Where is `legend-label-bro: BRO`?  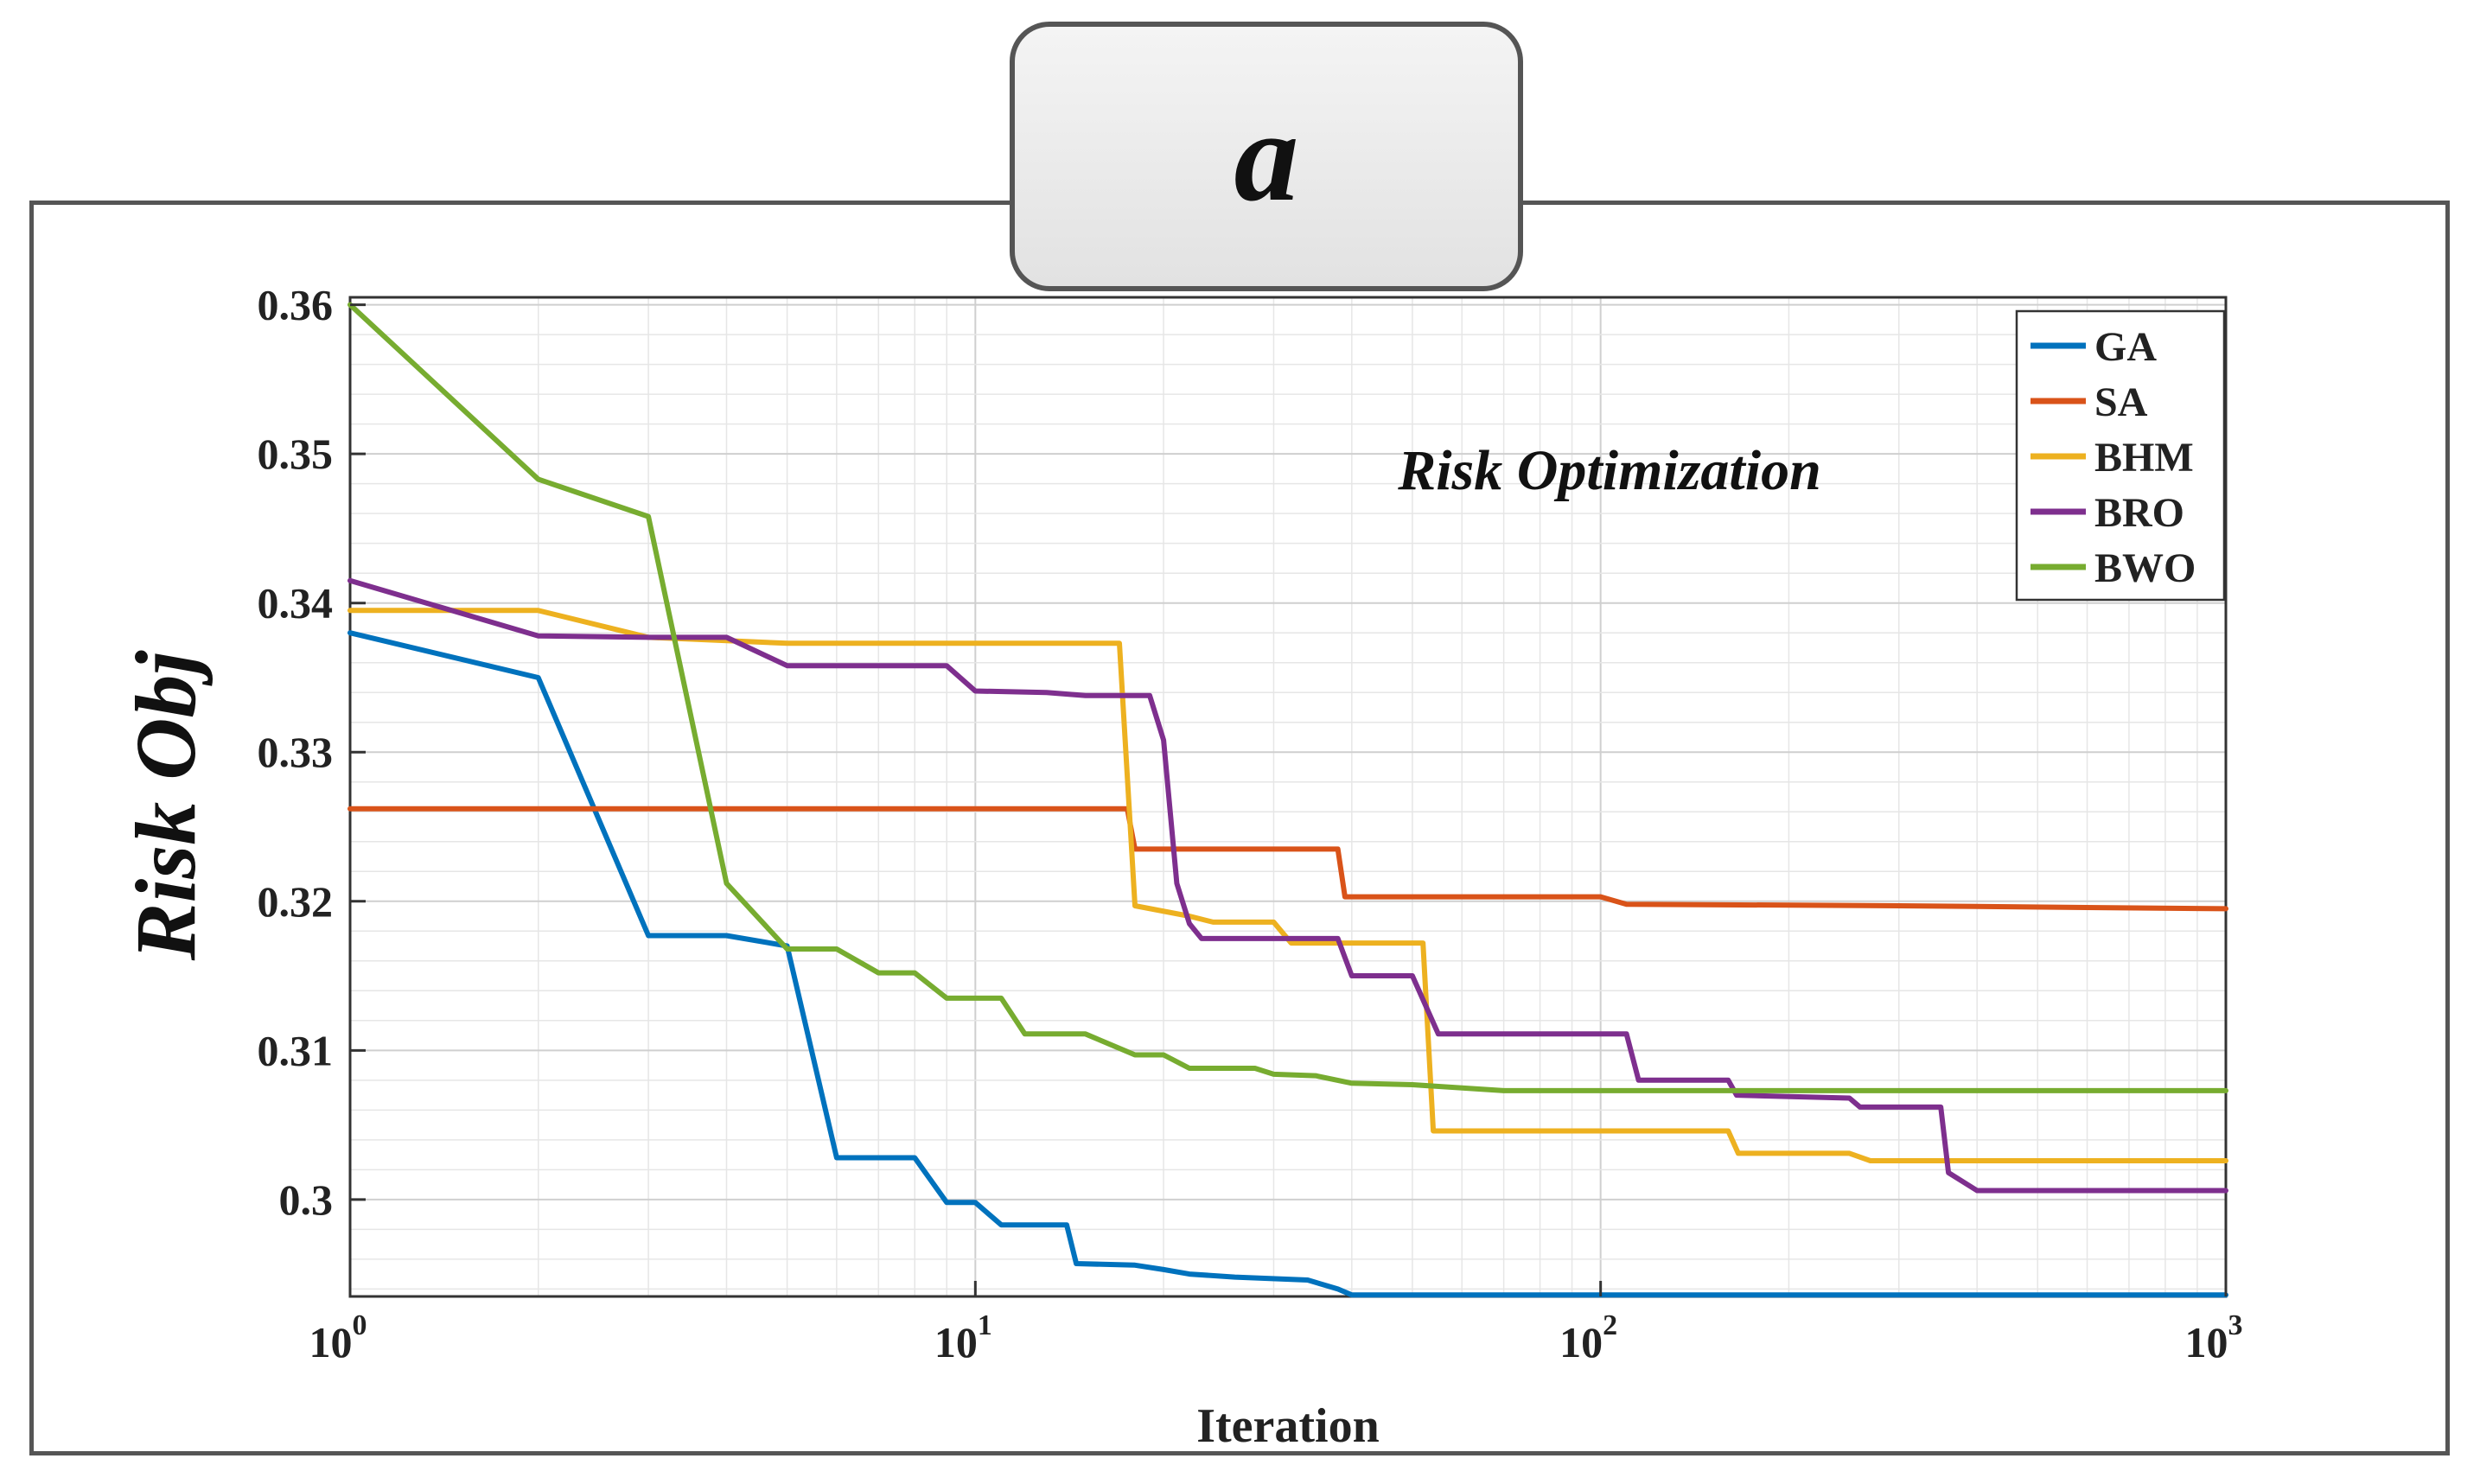
legend-label-bro: BRO is located at coordinates (2139, 513).